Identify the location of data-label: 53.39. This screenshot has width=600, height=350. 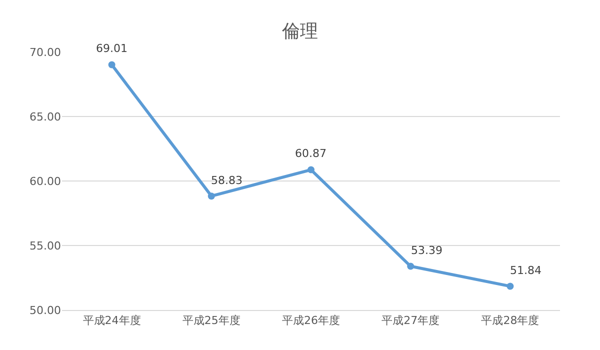
(426, 250).